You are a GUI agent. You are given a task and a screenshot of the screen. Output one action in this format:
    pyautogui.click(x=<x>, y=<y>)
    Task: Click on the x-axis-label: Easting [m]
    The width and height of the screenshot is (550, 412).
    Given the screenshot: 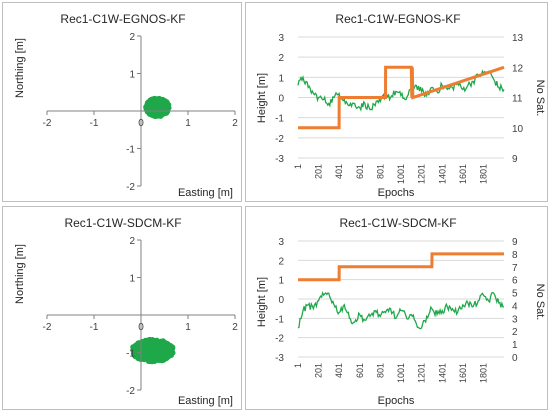 What is the action you would take?
    pyautogui.click(x=205, y=401)
    